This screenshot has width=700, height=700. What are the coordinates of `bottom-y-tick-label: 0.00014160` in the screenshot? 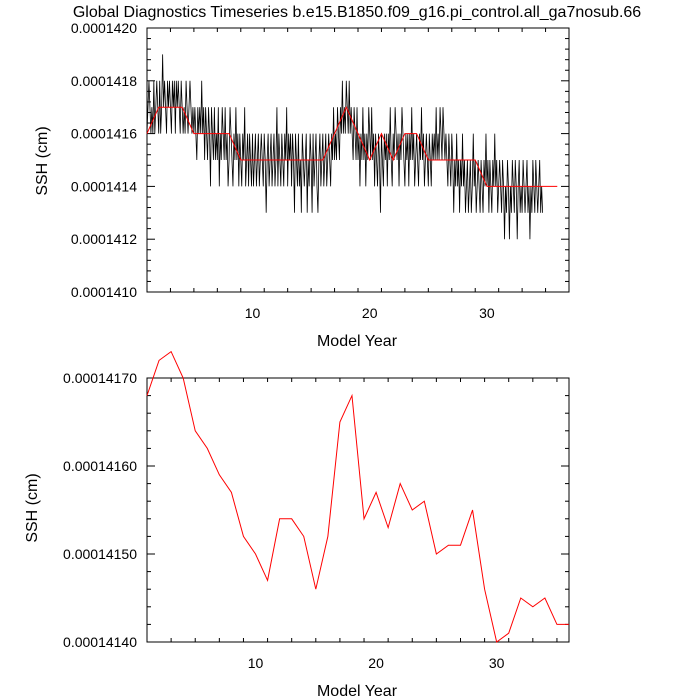 It's located at (100, 466).